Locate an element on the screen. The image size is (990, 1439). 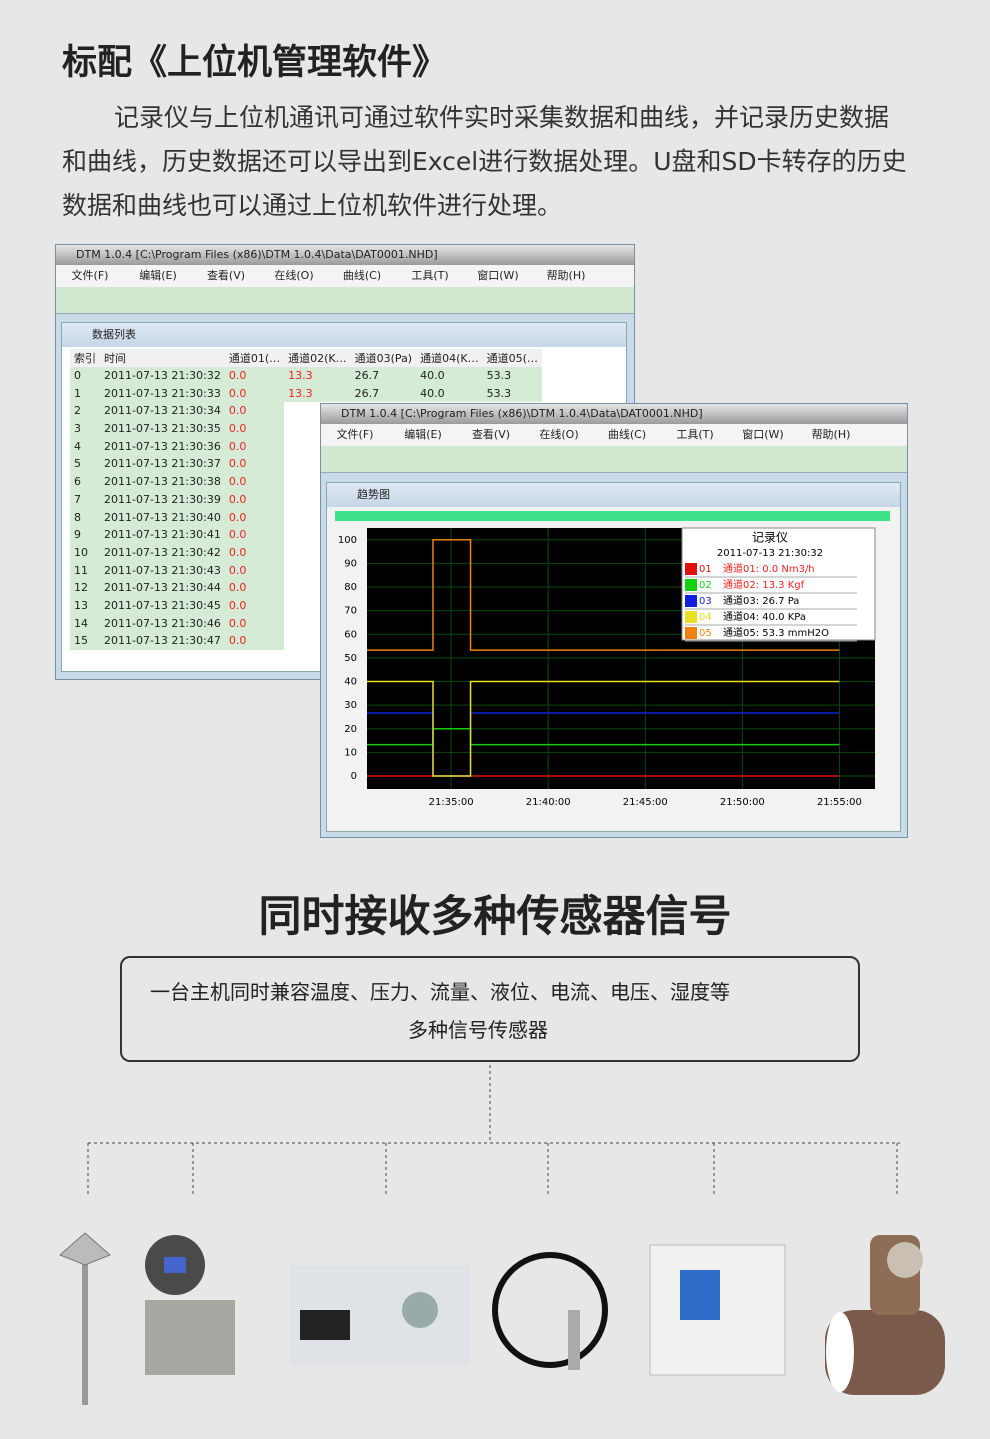
title: 标配《上位机管理软件》 is located at coordinates (255, 63).